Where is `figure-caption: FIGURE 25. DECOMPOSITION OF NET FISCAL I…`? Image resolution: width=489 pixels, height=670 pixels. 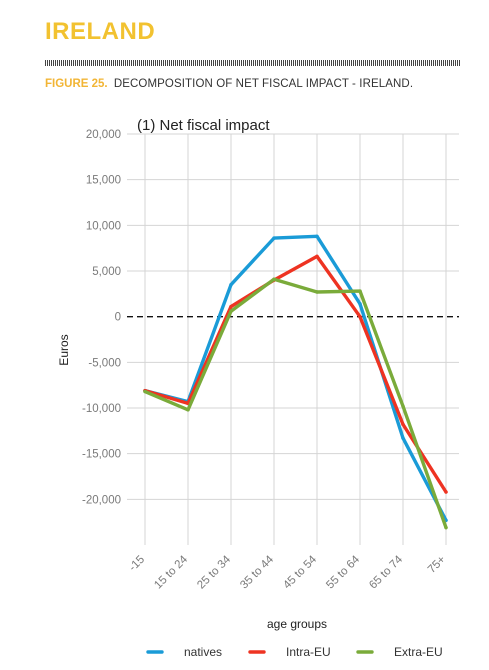 figure-caption: FIGURE 25. DECOMPOSITION OF NET FISCAL I… is located at coordinates (229, 84).